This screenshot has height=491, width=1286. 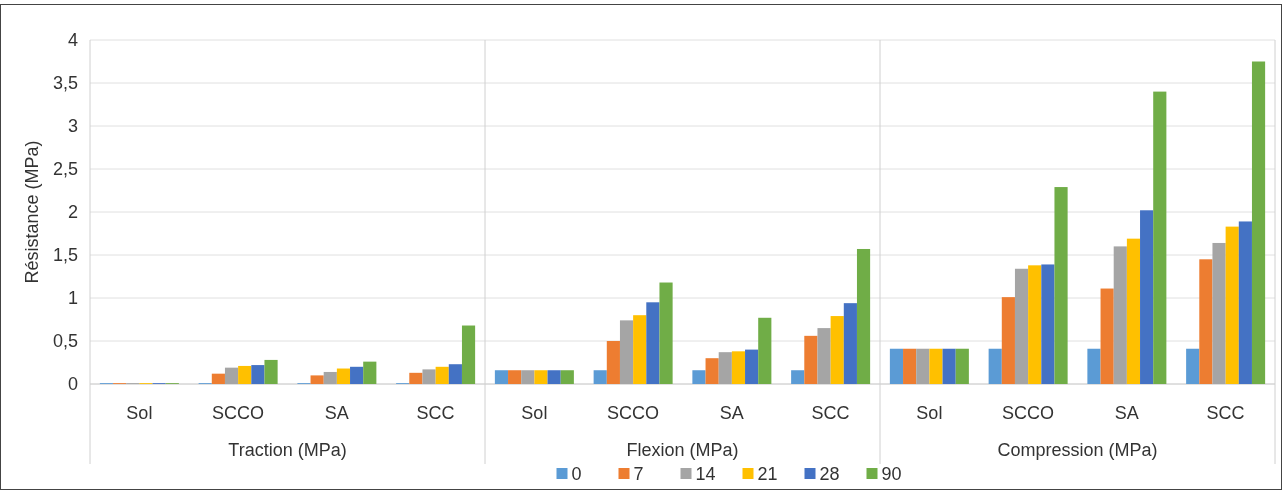 I want to click on y-tick-label: 1,5, so click(x=65, y=255).